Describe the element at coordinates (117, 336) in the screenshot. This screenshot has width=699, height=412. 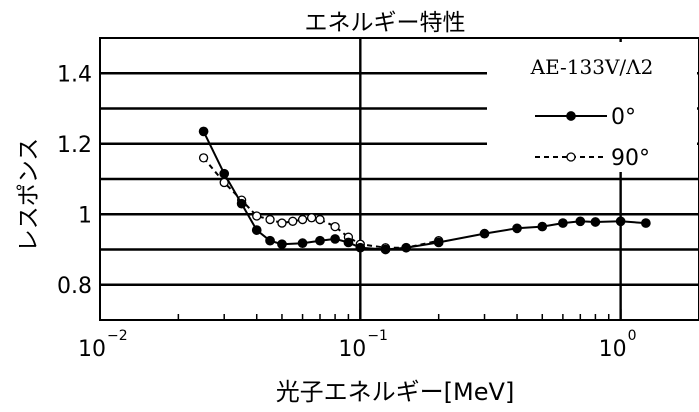
I see `x-tick-exponent: −2` at that location.